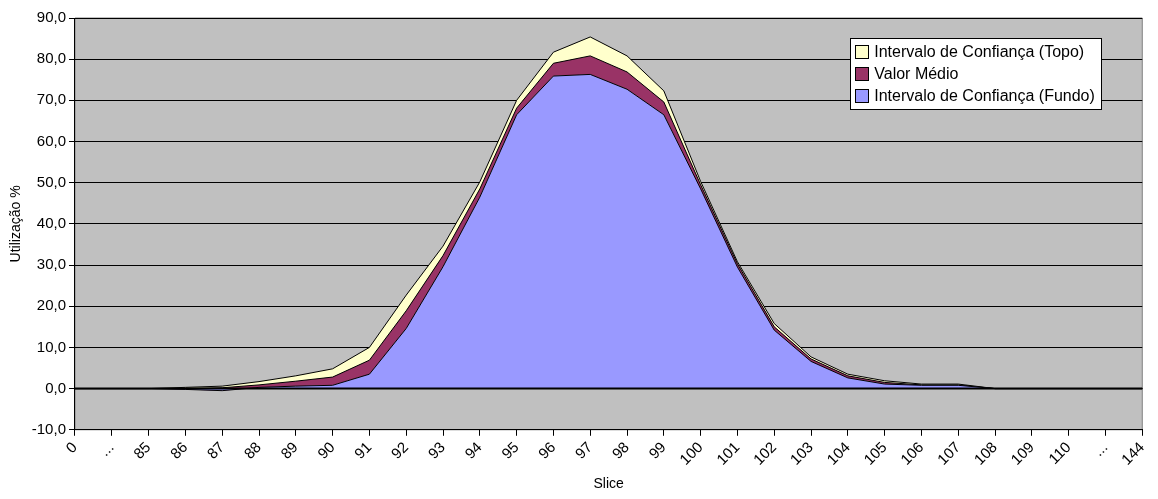  I want to click on y-tick-label: -10,0, so click(48, 428).